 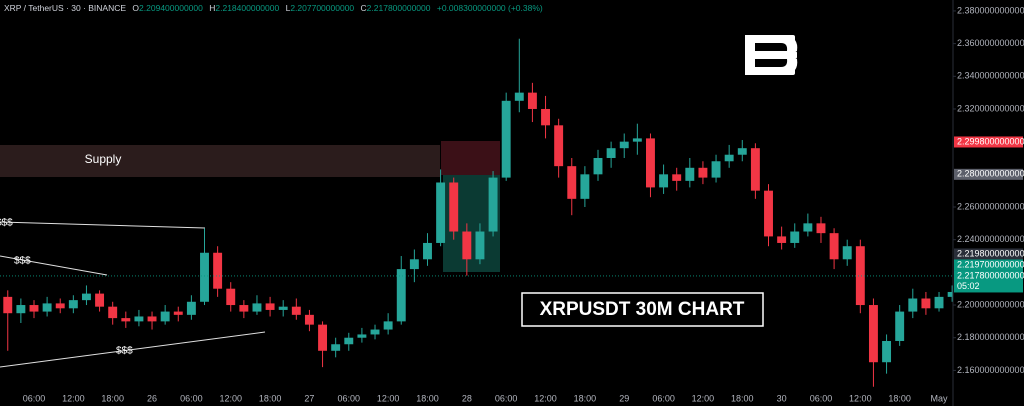 What do you see at coordinates (288, 8) in the screenshot?
I see `ohlc-key: L` at bounding box center [288, 8].